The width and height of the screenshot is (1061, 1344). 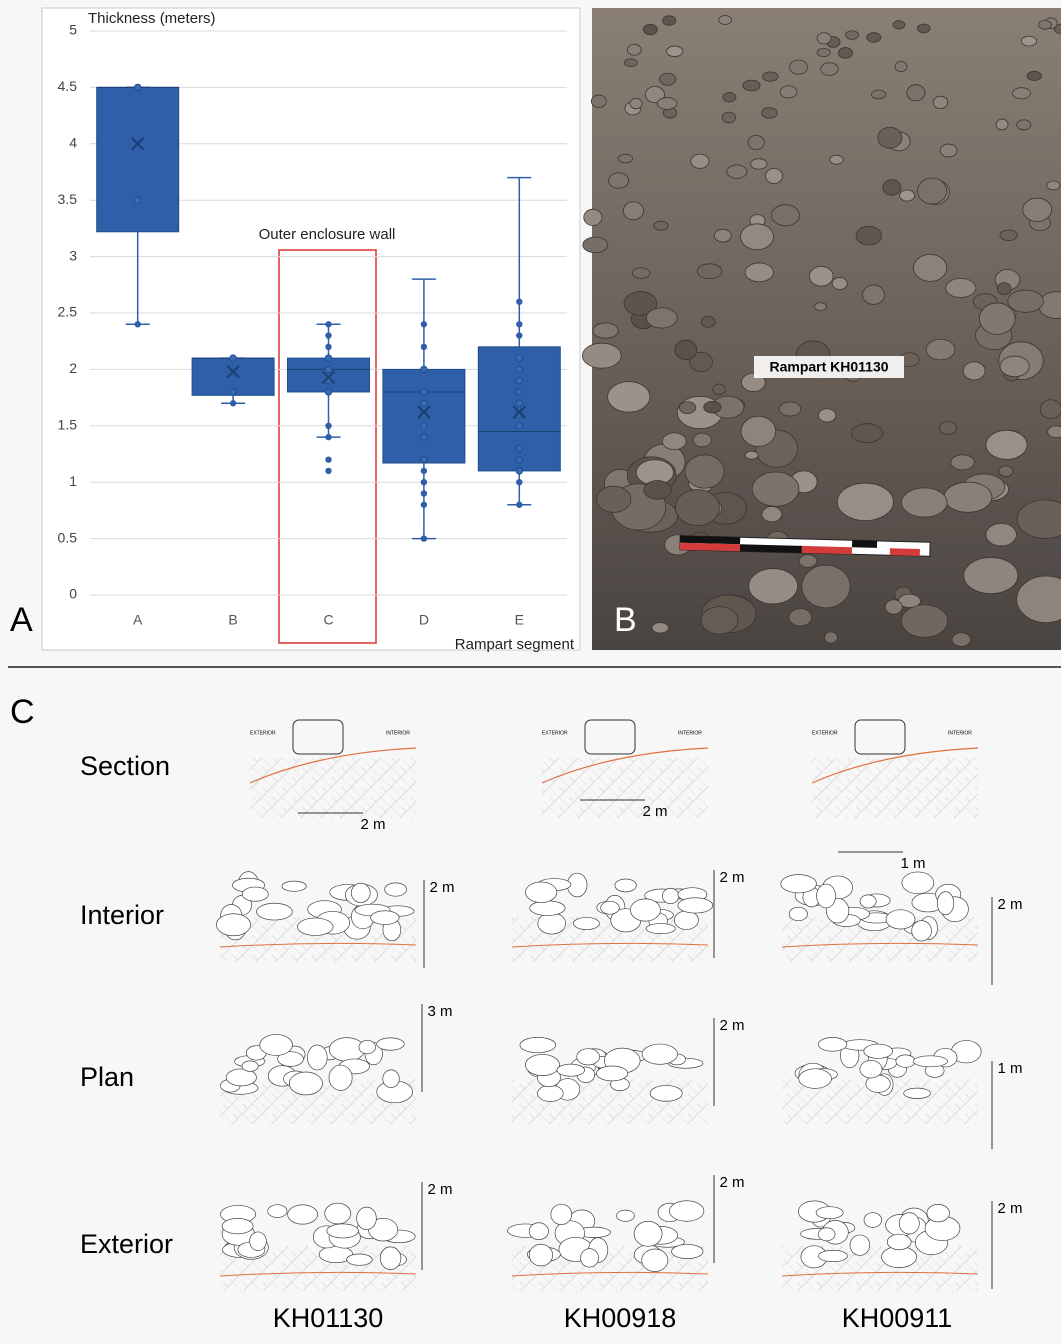 What do you see at coordinates (22, 712) in the screenshot?
I see `panel-letter: C` at bounding box center [22, 712].